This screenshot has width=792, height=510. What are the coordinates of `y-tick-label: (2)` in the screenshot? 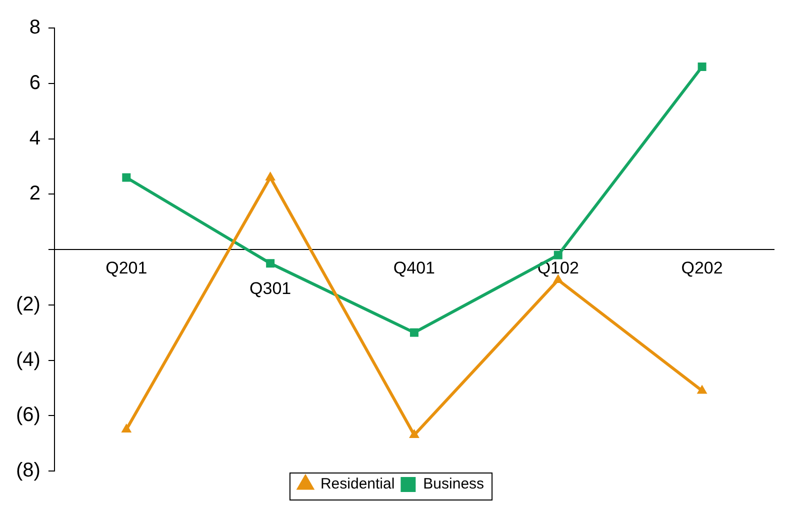 It's located at (28, 304).